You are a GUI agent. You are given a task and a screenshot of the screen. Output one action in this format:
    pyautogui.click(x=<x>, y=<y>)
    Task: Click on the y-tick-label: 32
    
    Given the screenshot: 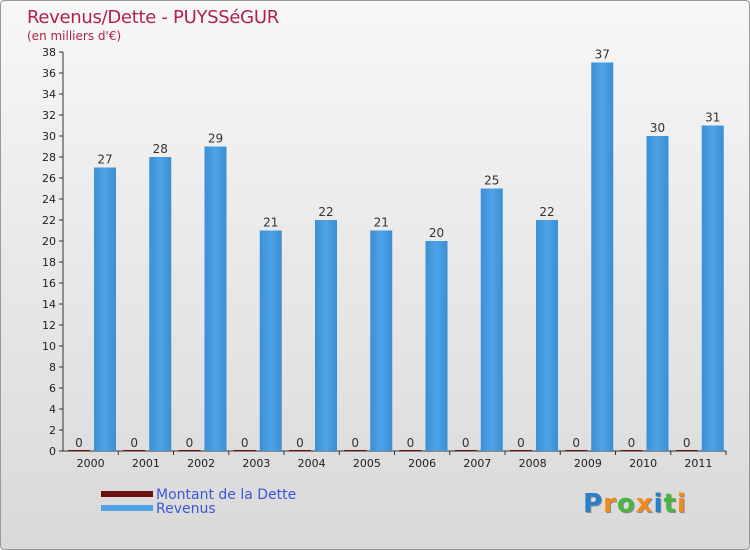 What is the action you would take?
    pyautogui.click(x=49, y=115)
    